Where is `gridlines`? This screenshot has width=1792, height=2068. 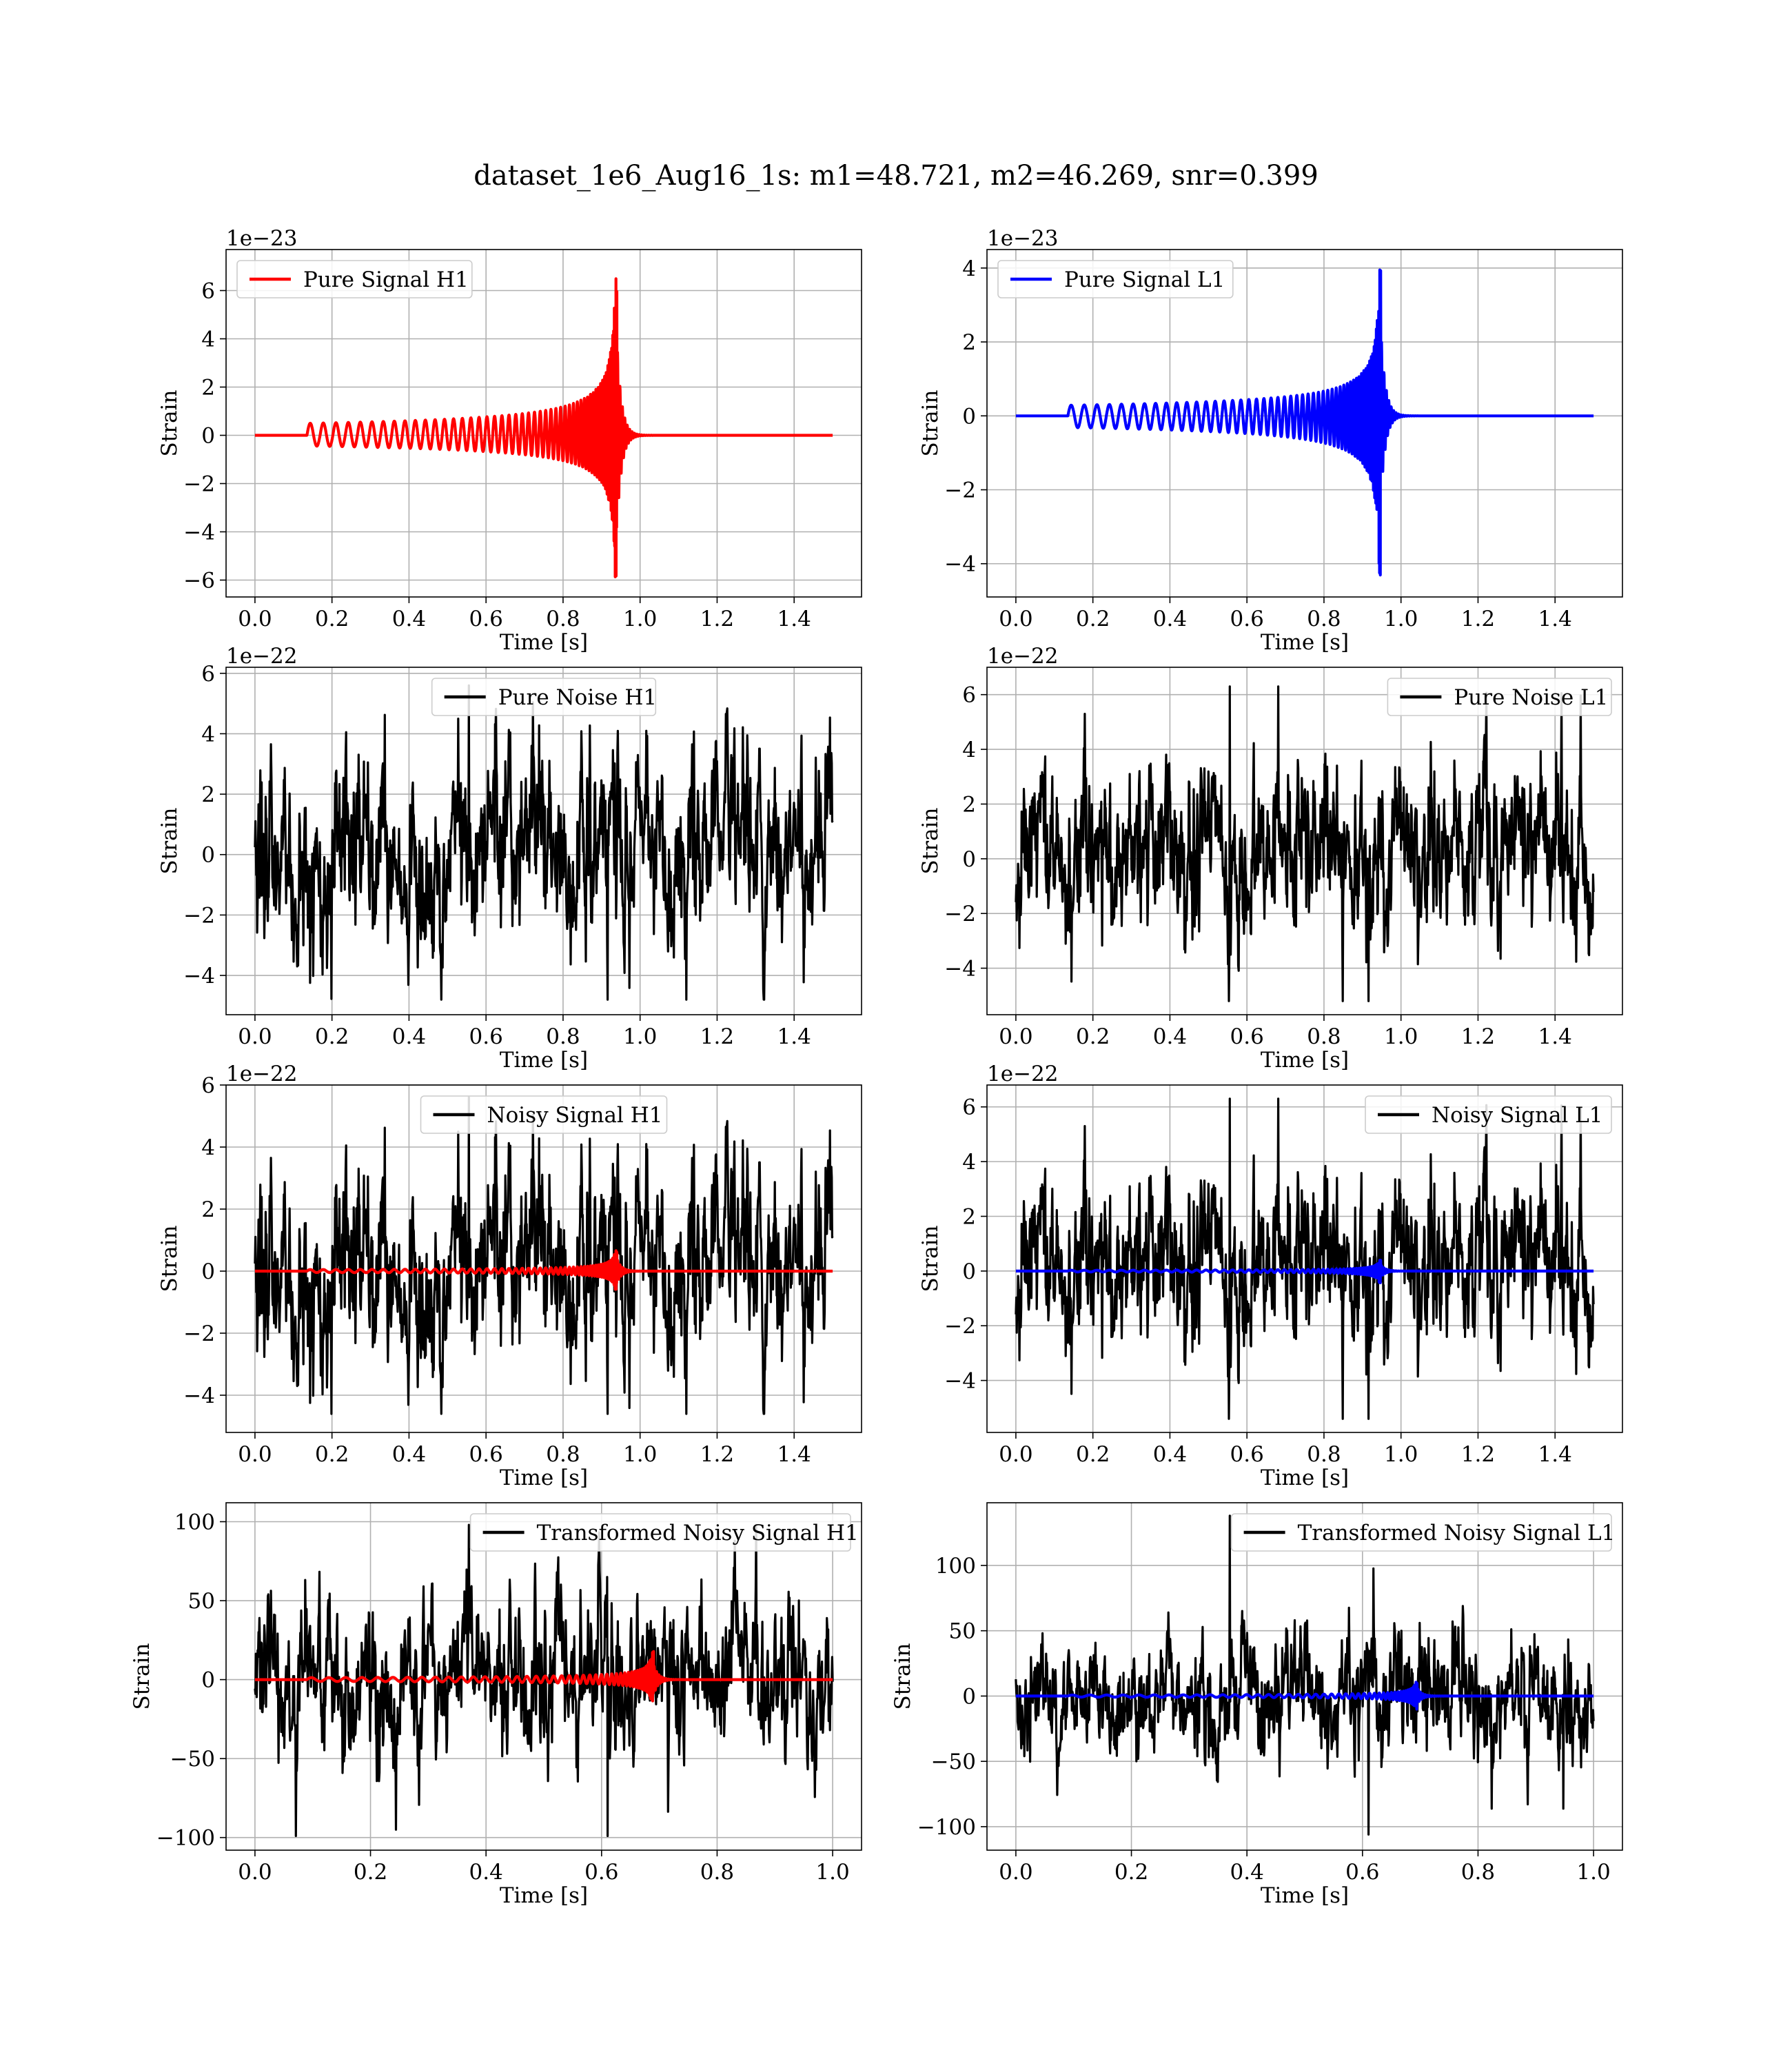 gridlines is located at coordinates (544, 423).